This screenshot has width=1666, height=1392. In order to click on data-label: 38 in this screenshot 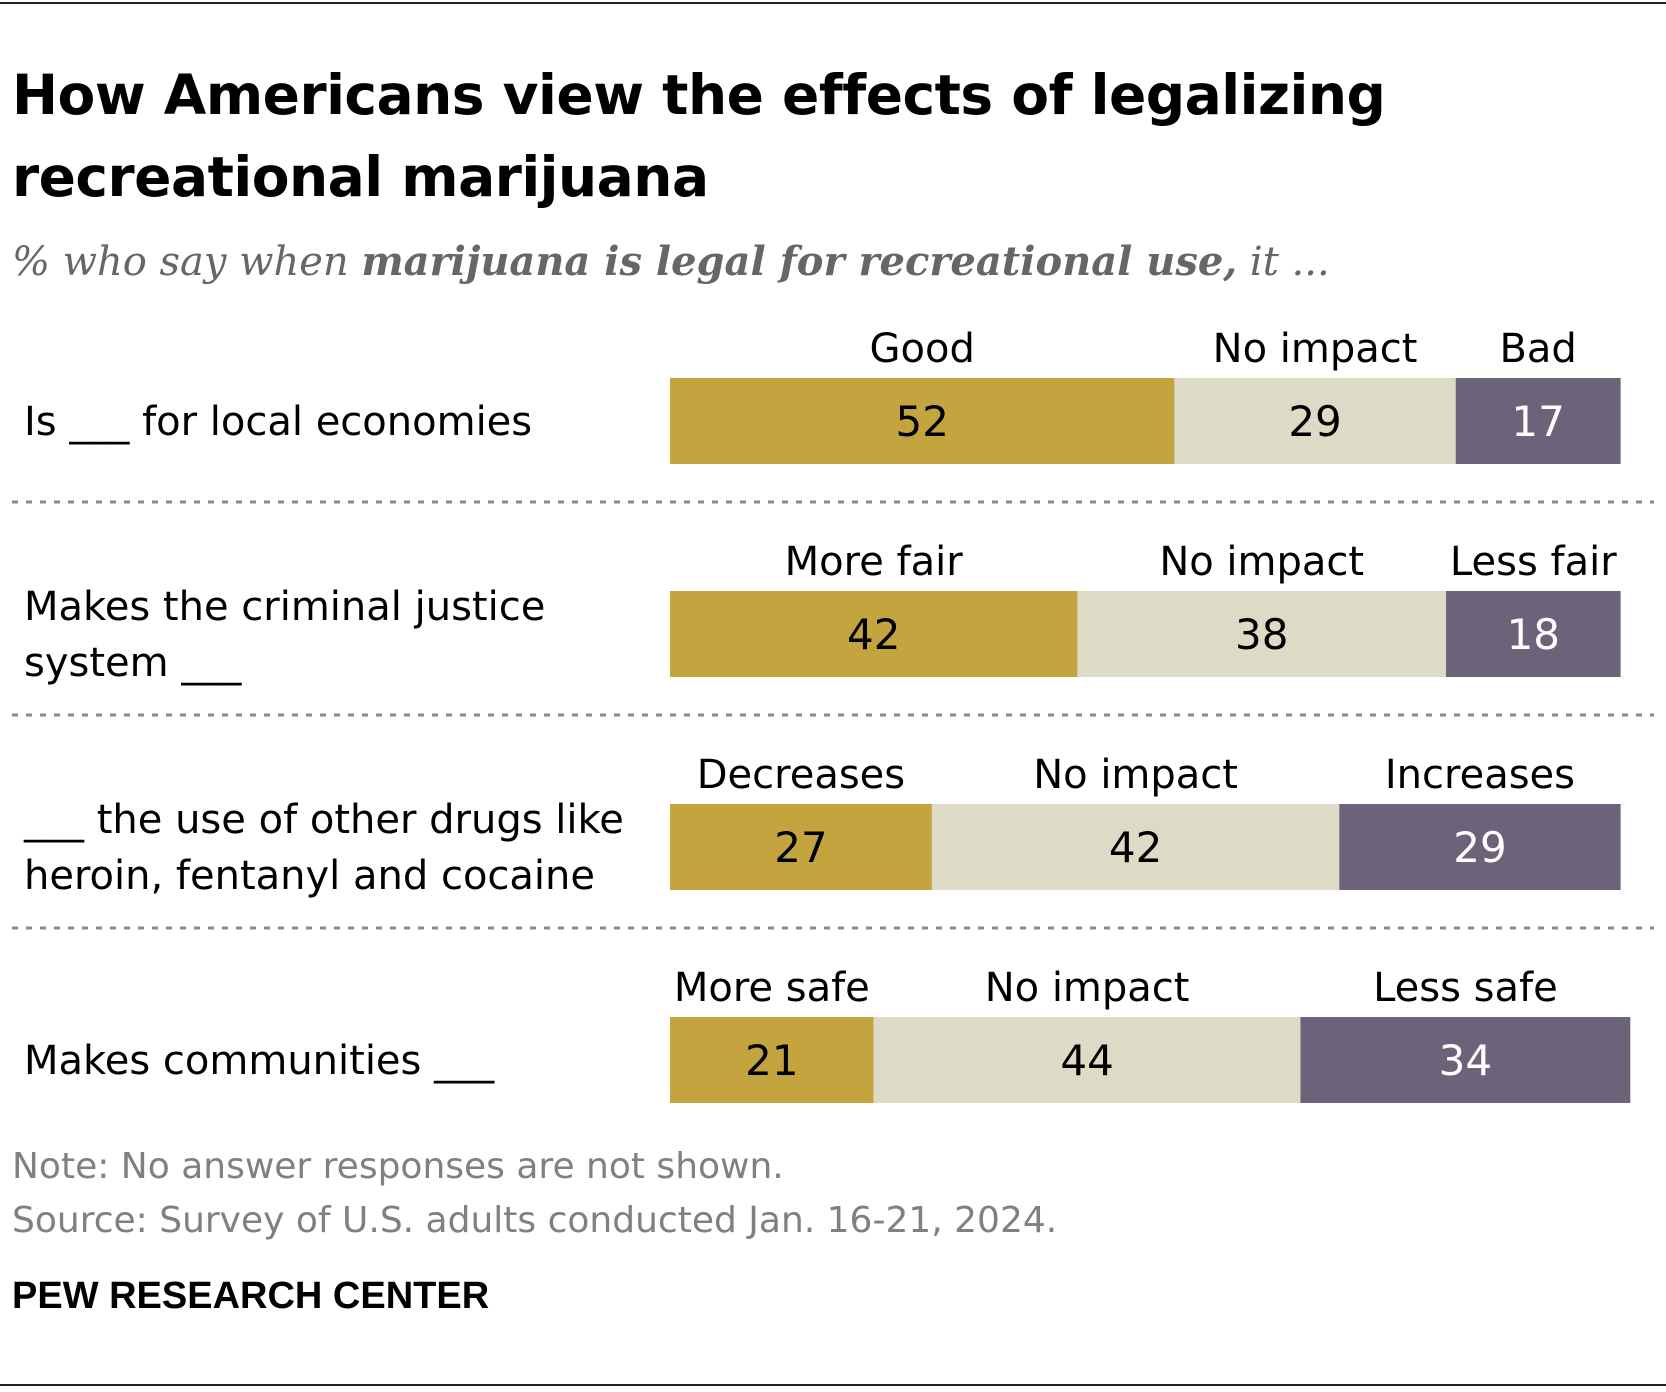, I will do `click(1261, 634)`.